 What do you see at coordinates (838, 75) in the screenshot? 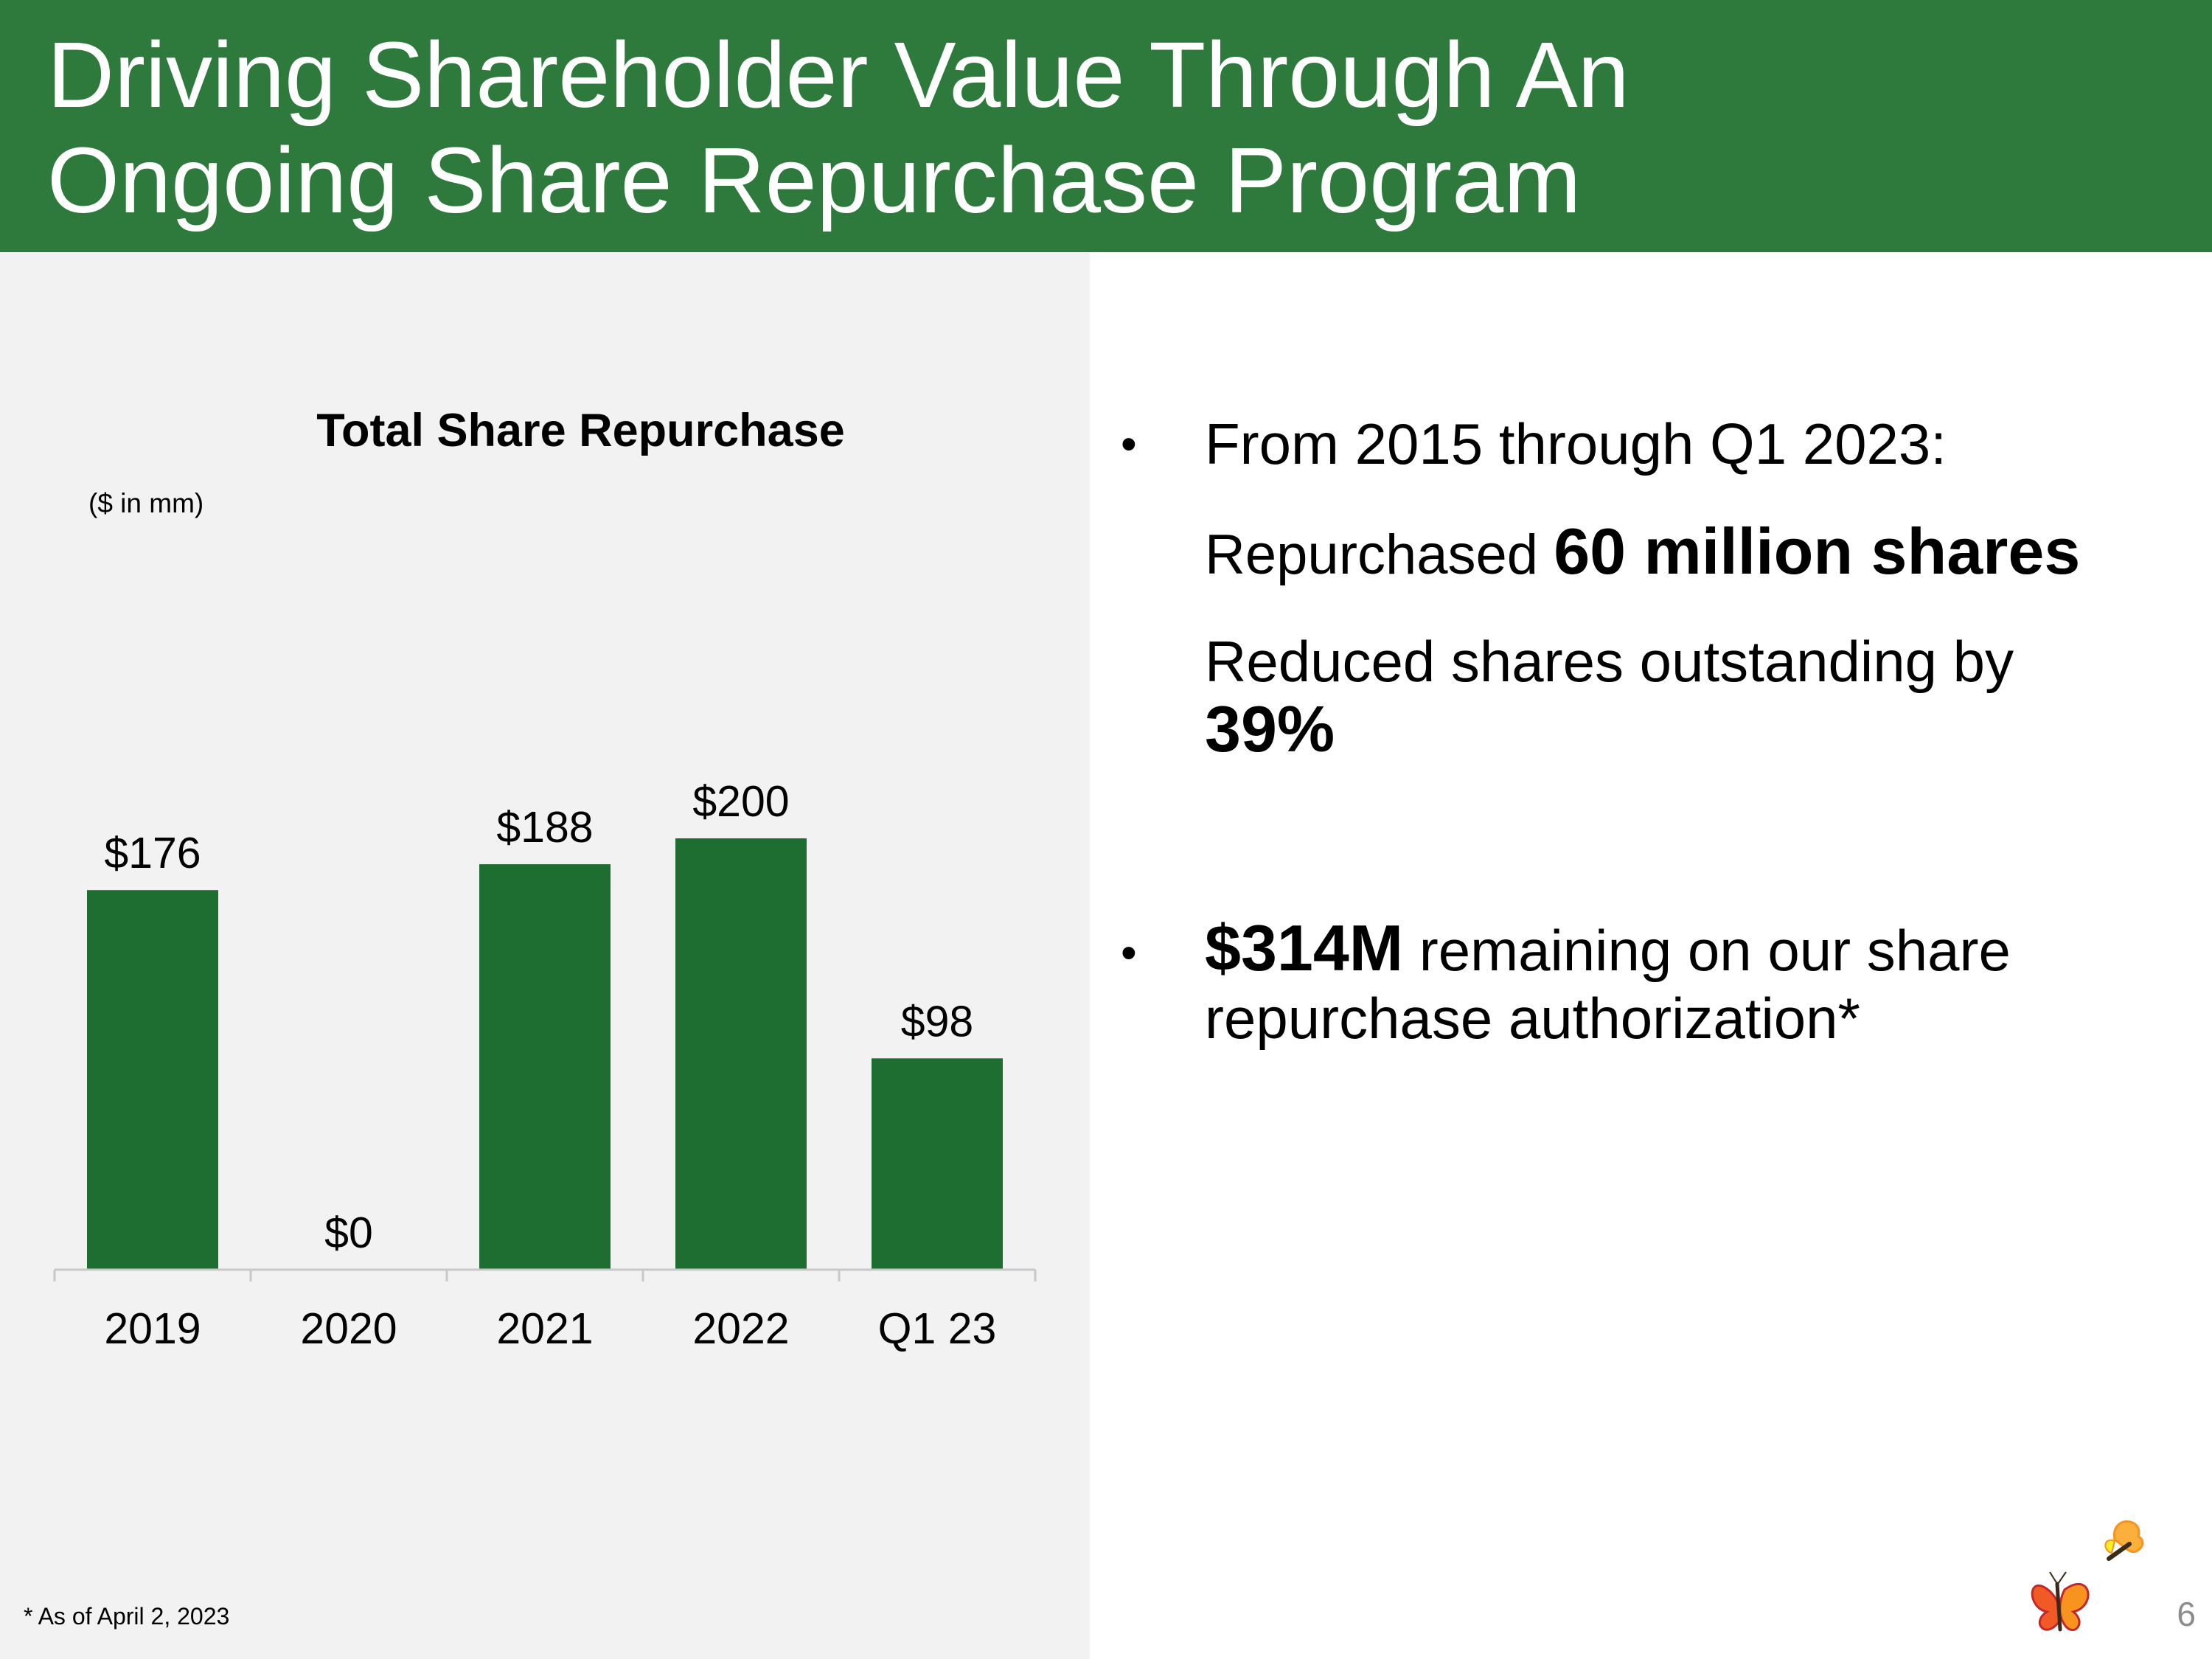
I see `slide-title-line-1: Driving Shareholder Value Through An` at bounding box center [838, 75].